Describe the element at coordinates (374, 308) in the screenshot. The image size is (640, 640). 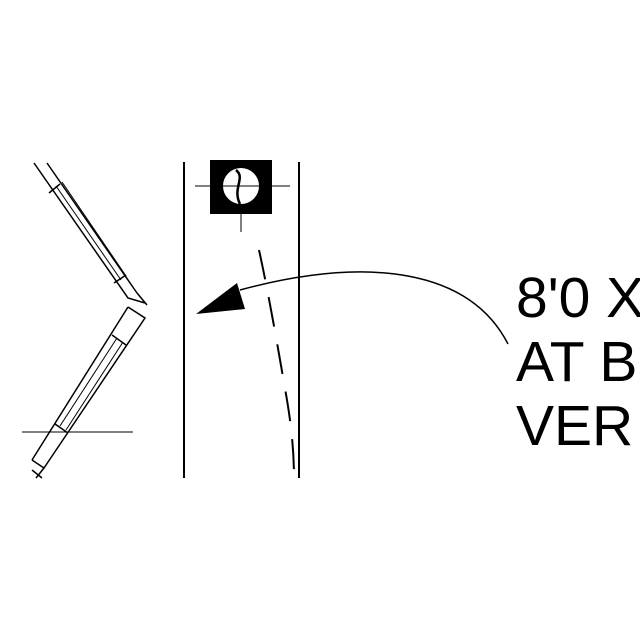
I see `leader-line` at that location.